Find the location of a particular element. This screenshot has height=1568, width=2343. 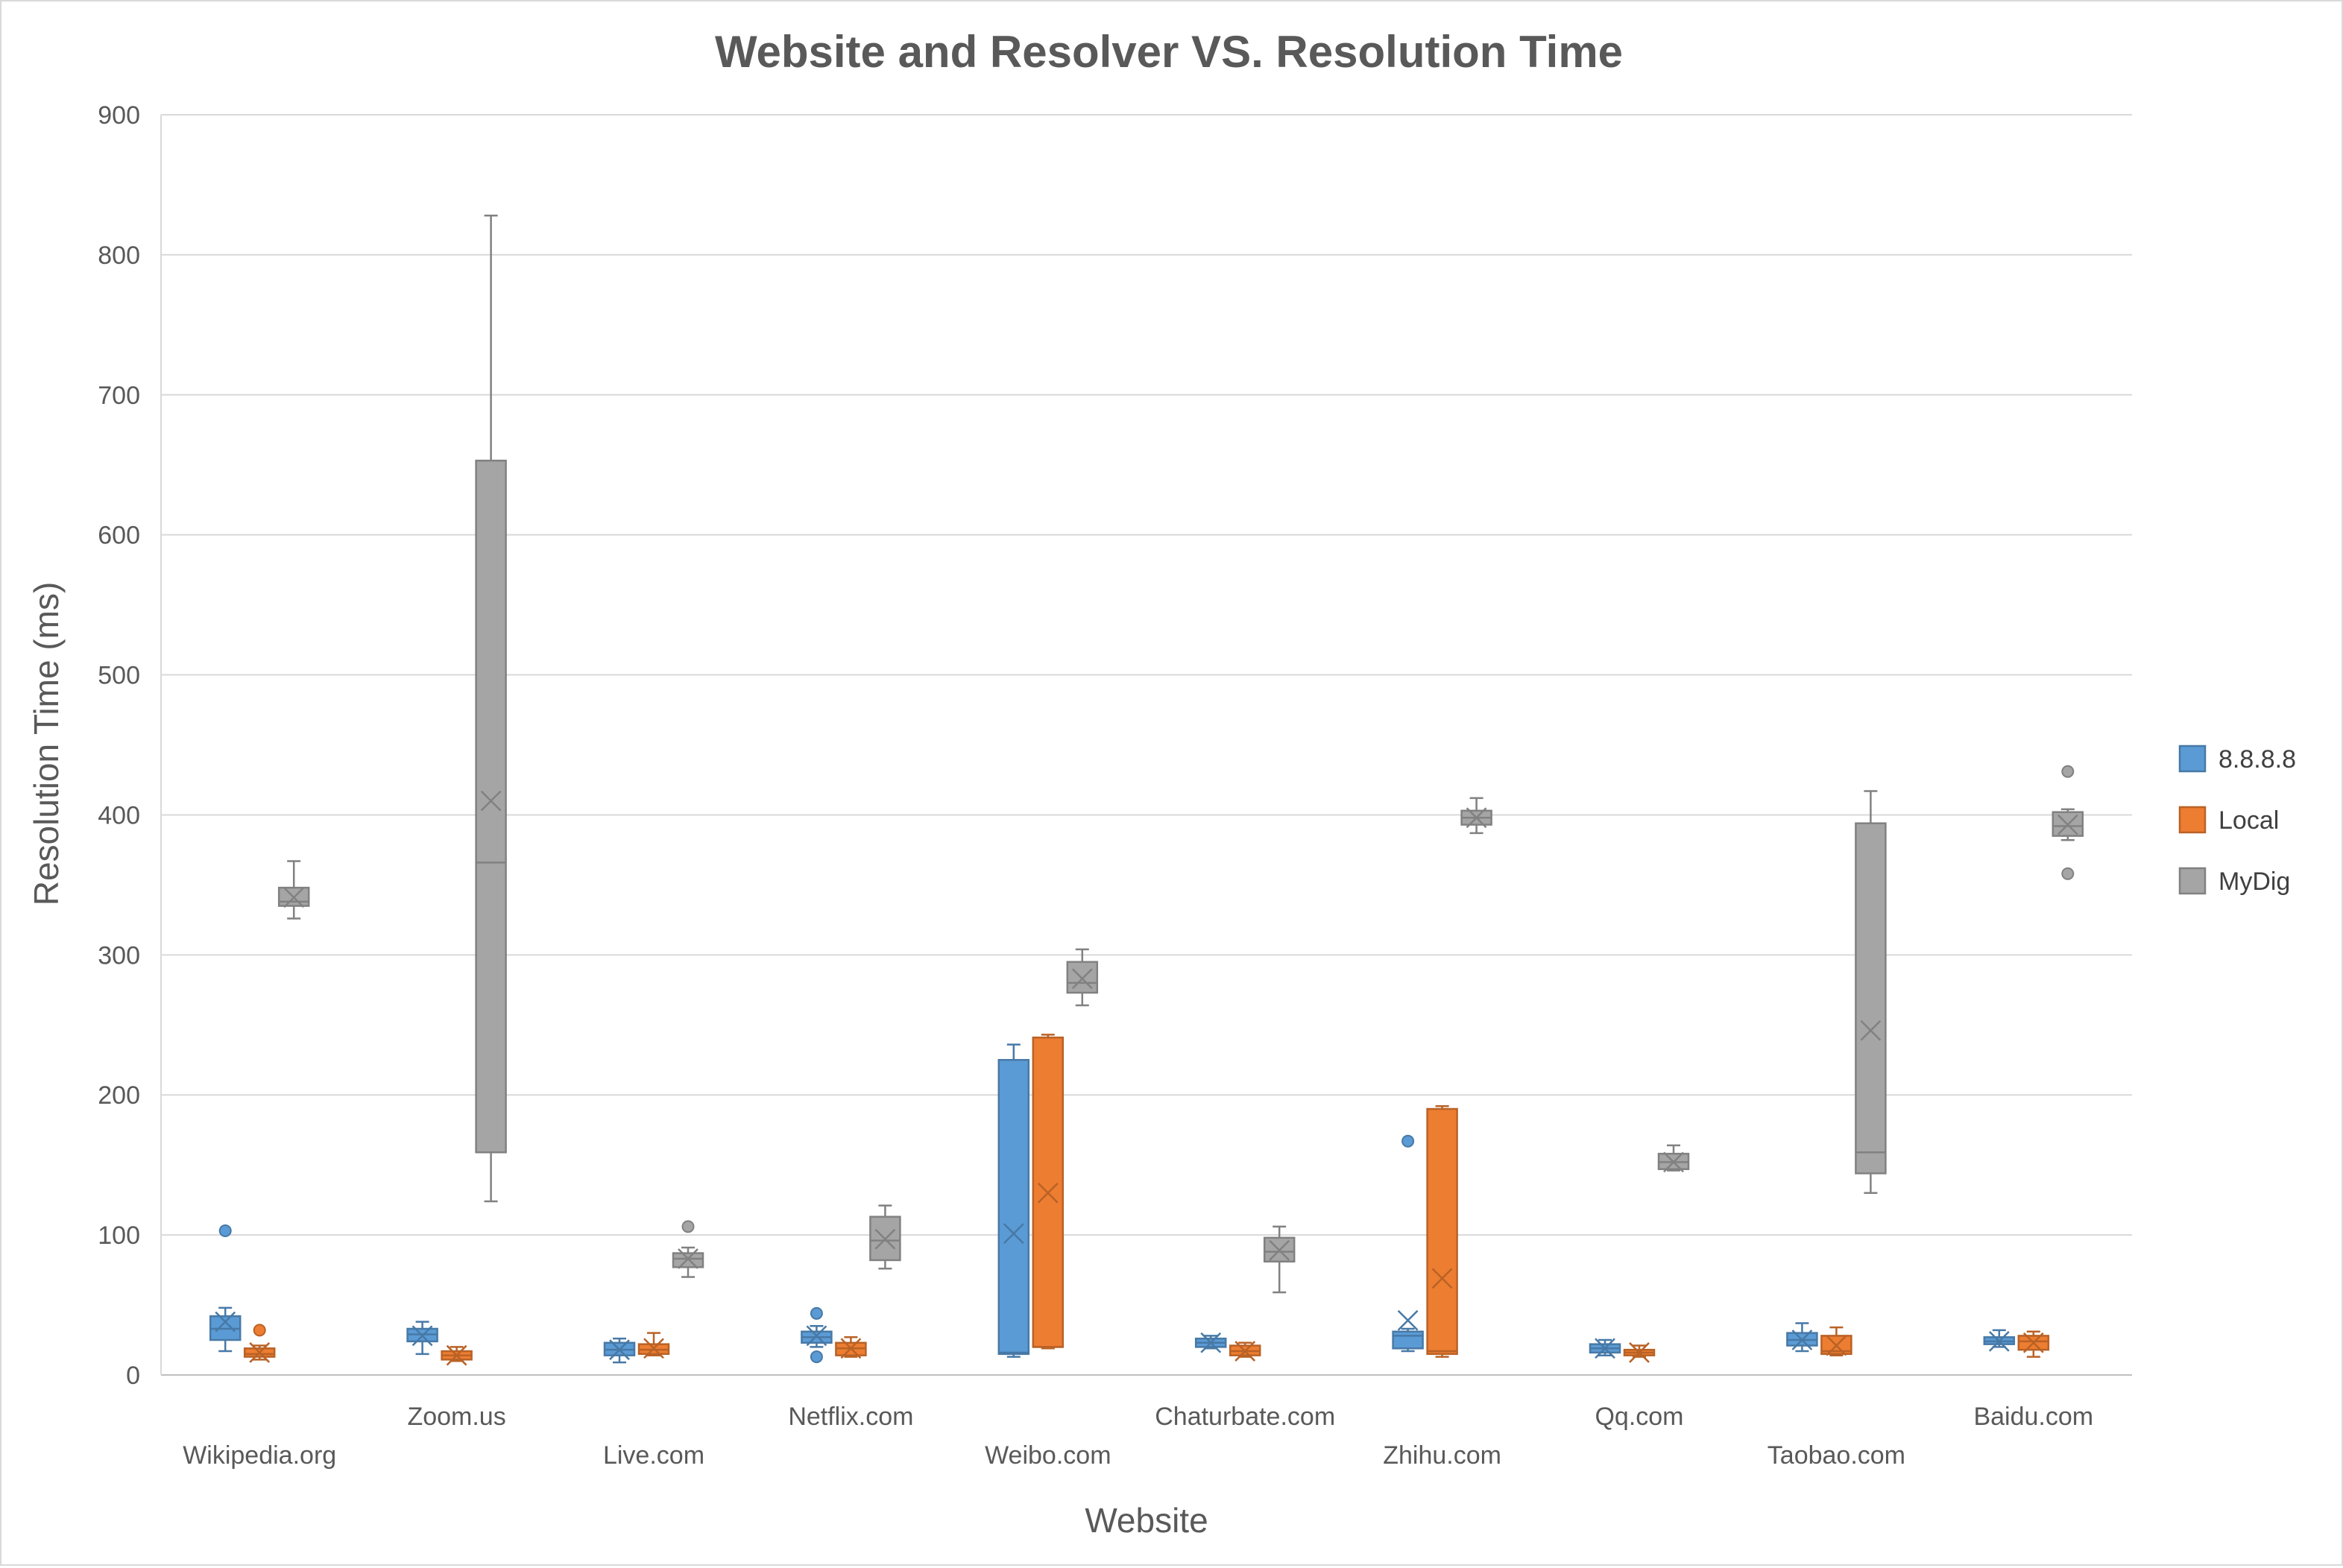

y-tick-label: 0 is located at coordinates (133, 1376).